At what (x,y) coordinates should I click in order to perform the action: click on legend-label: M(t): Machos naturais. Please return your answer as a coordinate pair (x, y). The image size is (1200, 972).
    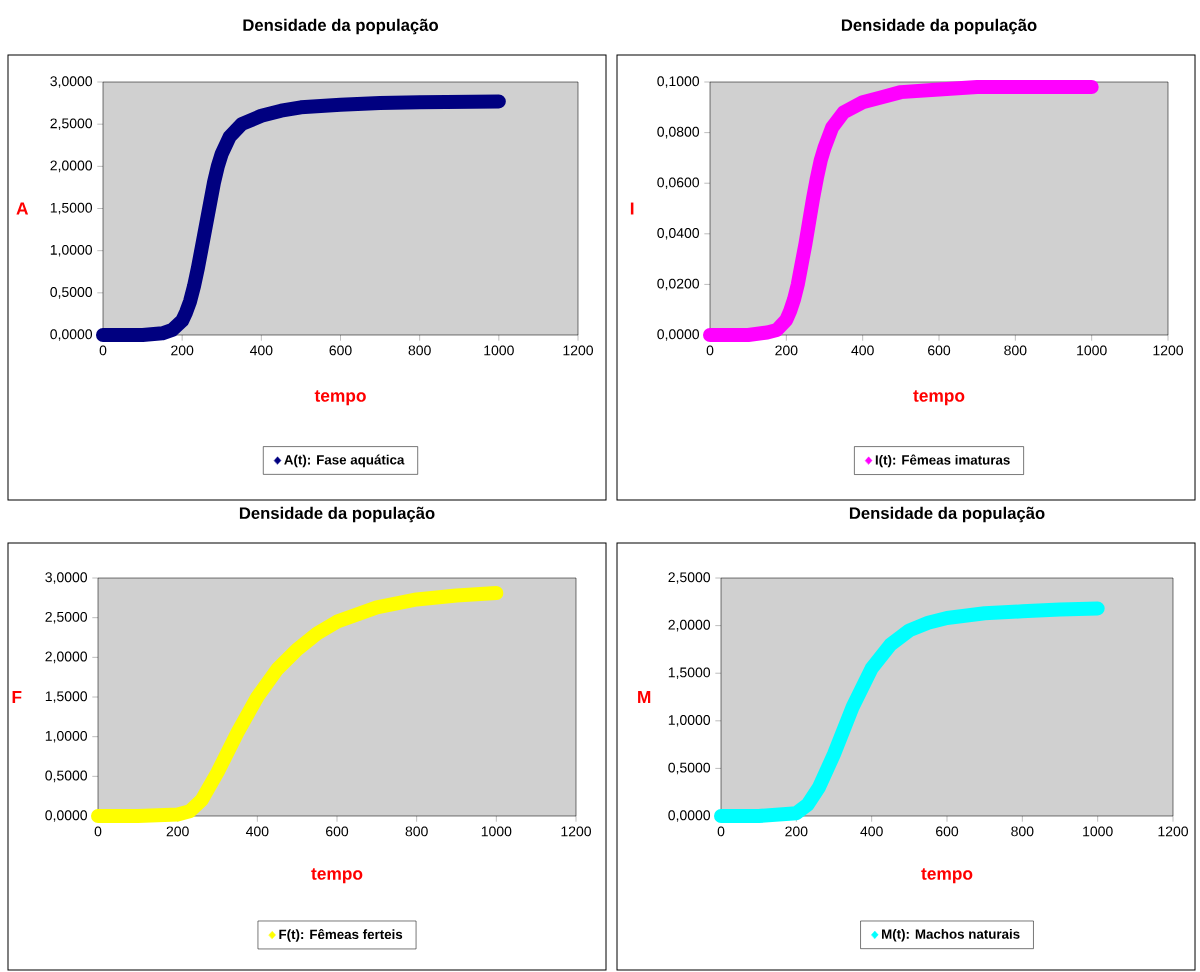
    Looking at the image, I should click on (951, 935).